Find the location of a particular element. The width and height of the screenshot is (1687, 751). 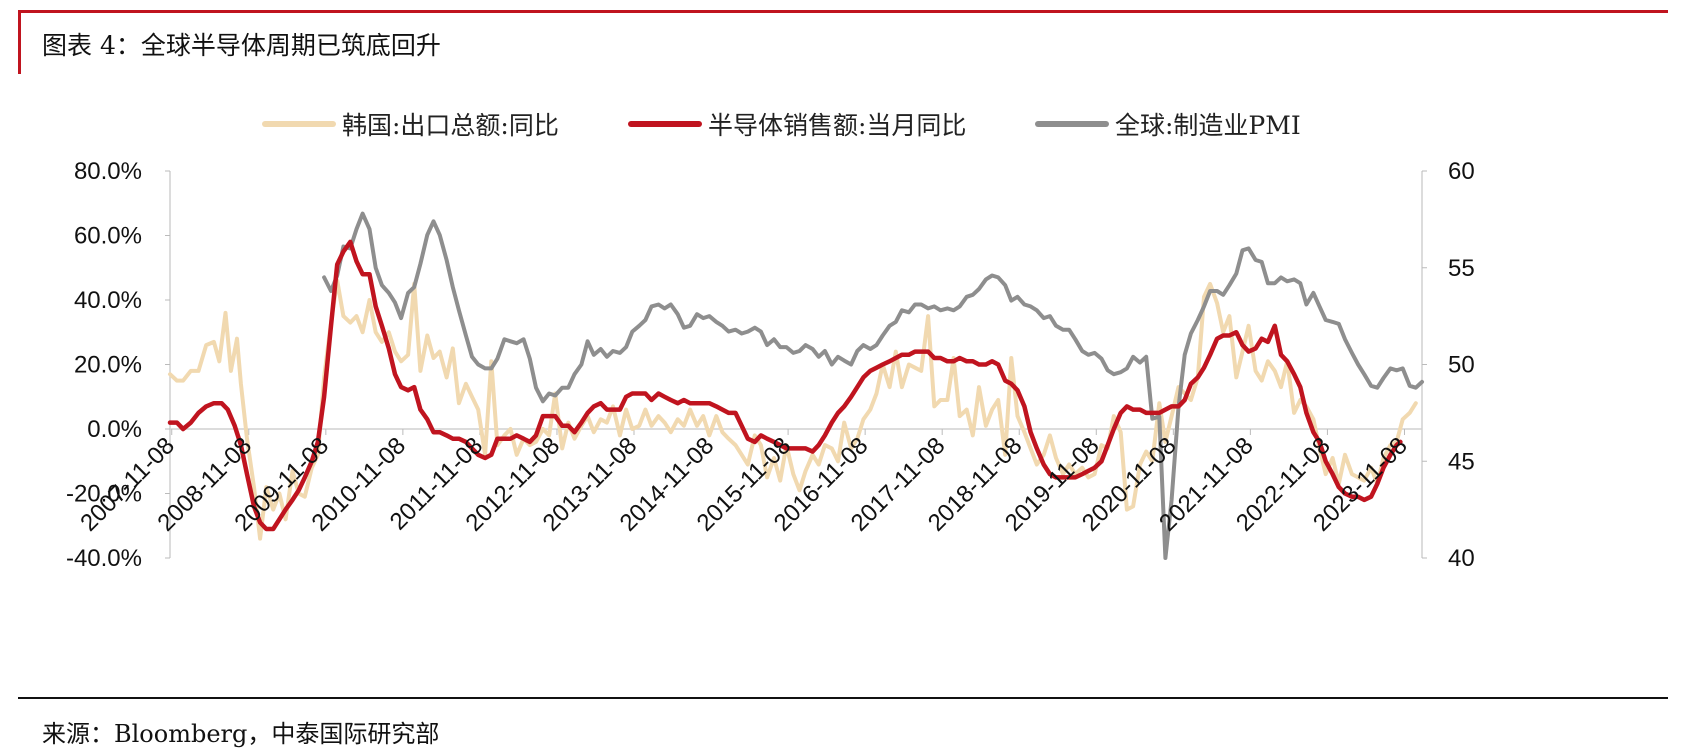

y-left-tick-label: -20.0% is located at coordinates (104, 494).